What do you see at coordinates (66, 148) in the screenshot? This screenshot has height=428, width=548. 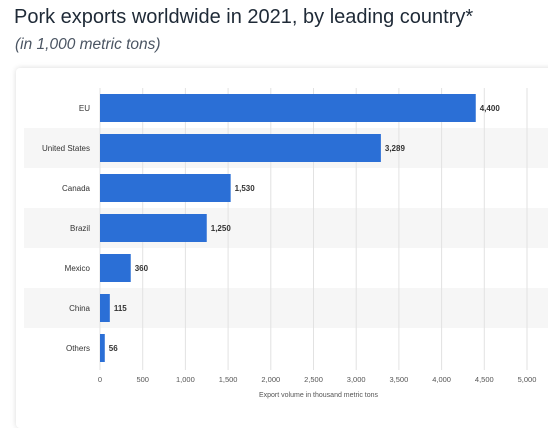 I see `category-label: United States` at bounding box center [66, 148].